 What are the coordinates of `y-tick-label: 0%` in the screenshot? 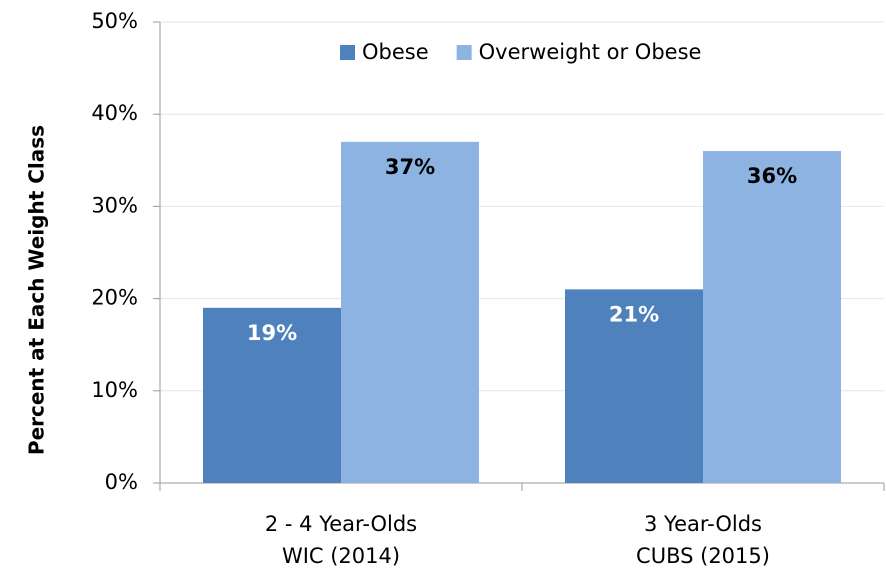 It's located at (121, 482).